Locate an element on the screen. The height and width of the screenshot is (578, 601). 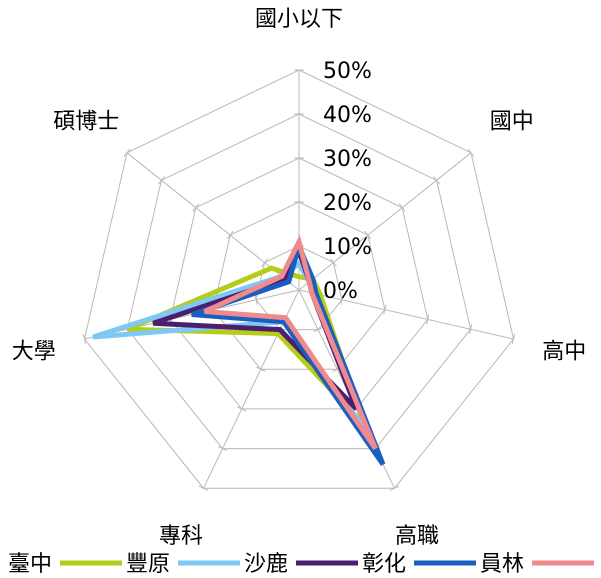
tick-label: 50% is located at coordinates (347, 71).